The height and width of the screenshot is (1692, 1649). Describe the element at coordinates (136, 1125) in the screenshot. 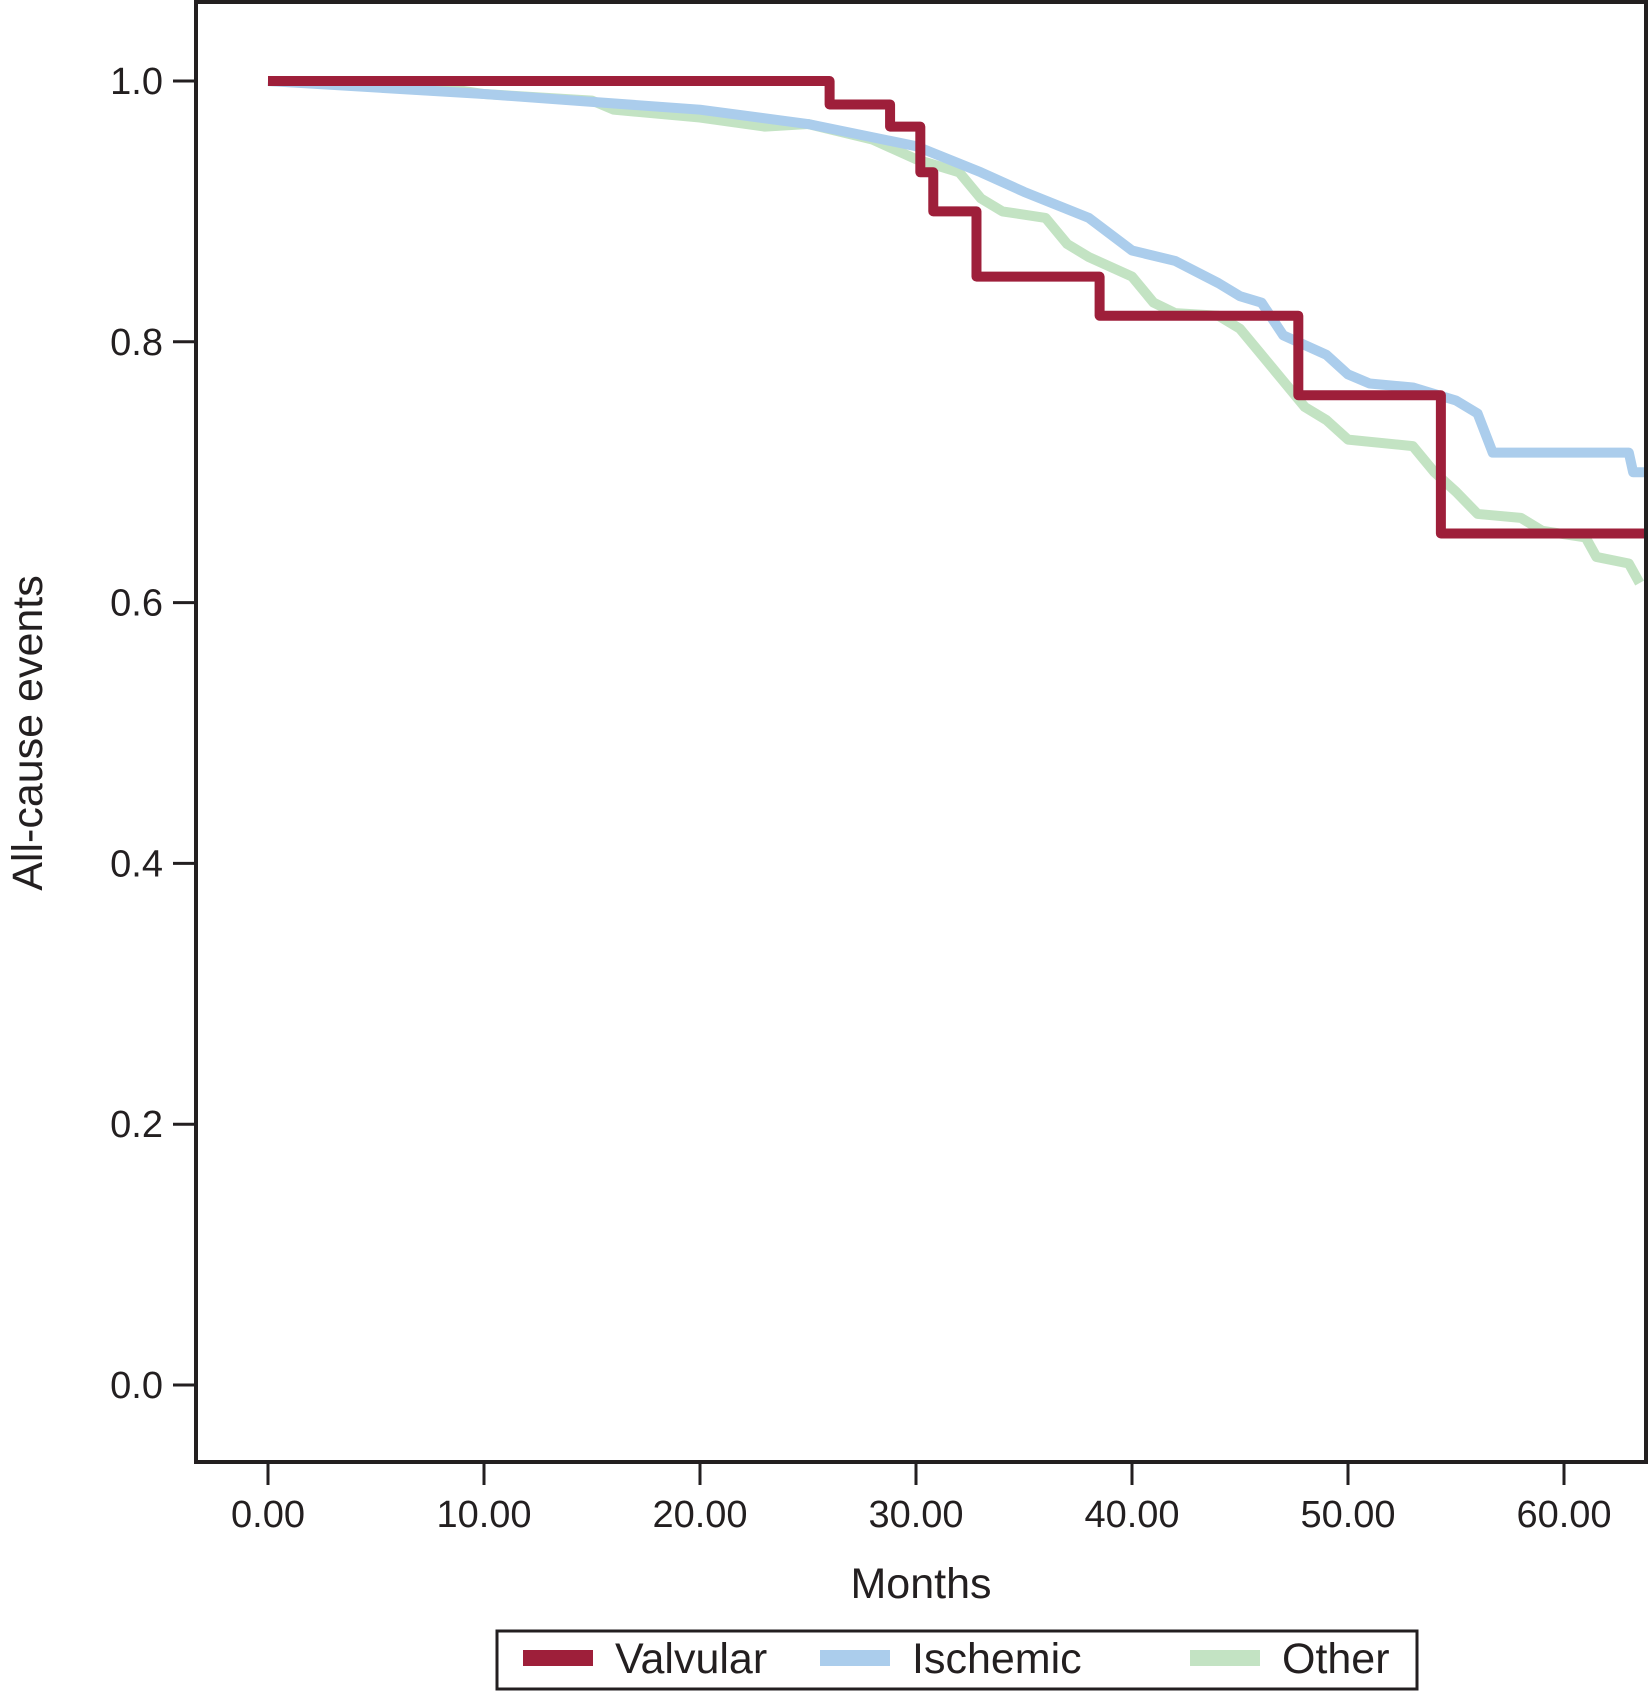

I see `y-tick-label: 0.2` at that location.